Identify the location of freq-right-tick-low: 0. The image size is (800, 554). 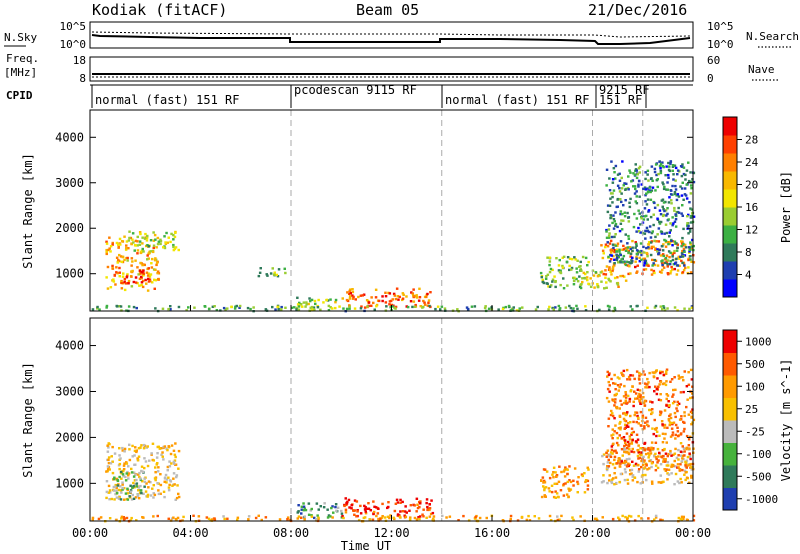
(710, 78).